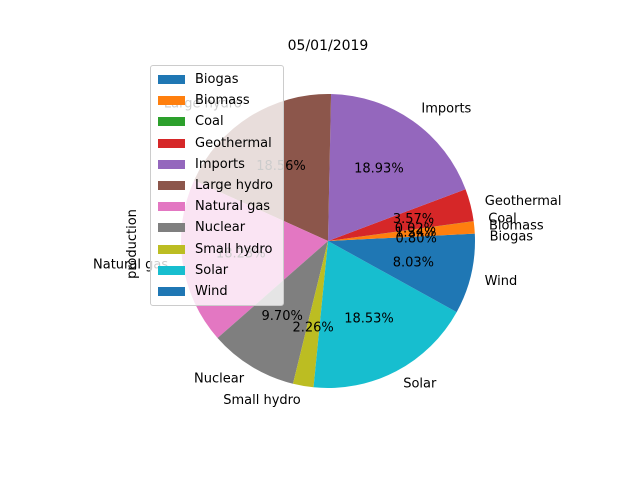 Image resolution: width=640 pixels, height=480 pixels. What do you see at coordinates (132, 244) in the screenshot?
I see `y-axis-label: production` at bounding box center [132, 244].